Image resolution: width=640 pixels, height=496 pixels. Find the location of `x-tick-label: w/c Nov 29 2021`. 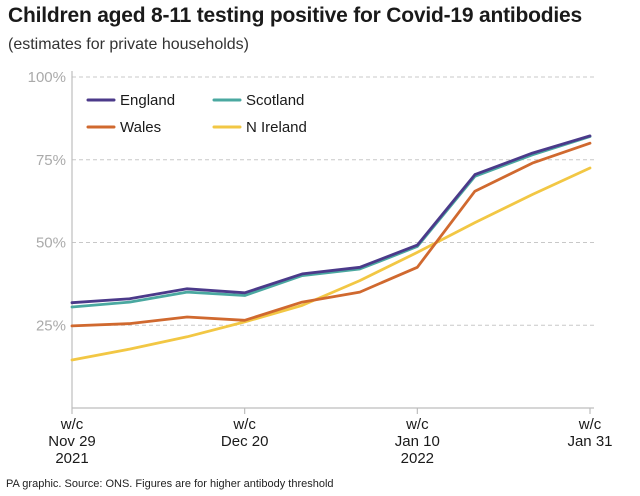

x-tick-label: w/c Nov 29 2021 is located at coordinates (72, 441).